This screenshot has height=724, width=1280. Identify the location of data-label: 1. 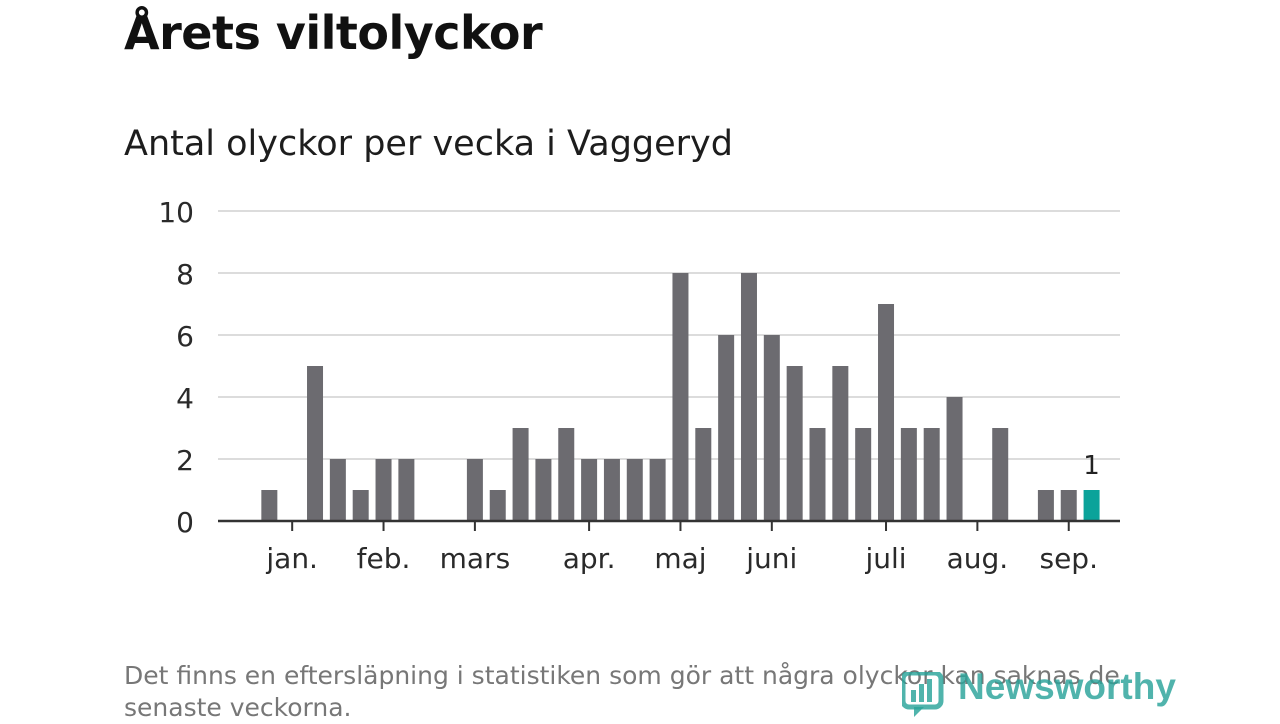
(1091, 466).